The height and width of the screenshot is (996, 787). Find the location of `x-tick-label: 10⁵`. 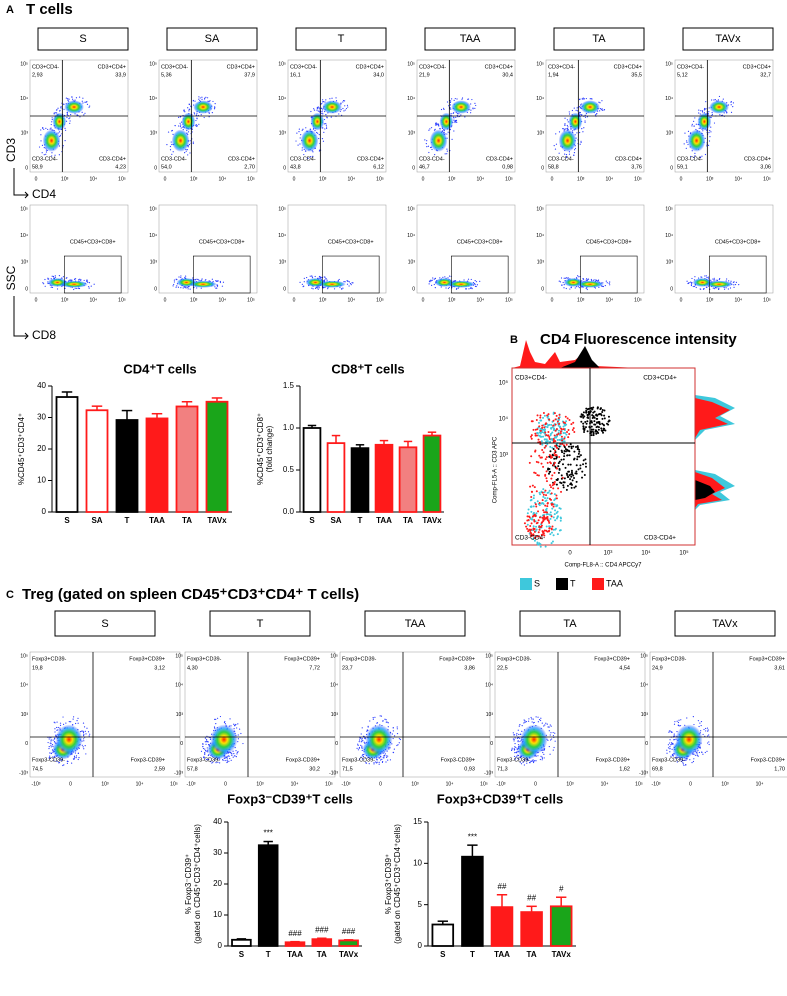

x-tick-label: 10⁵ is located at coordinates (638, 179).